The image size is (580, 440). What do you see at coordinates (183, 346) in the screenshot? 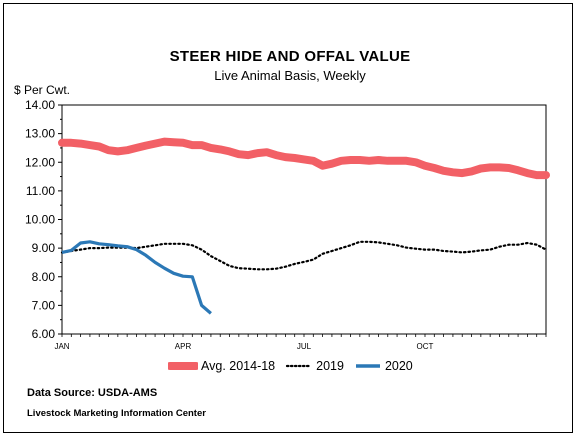
I see `x-tick-label: APR` at bounding box center [183, 346].